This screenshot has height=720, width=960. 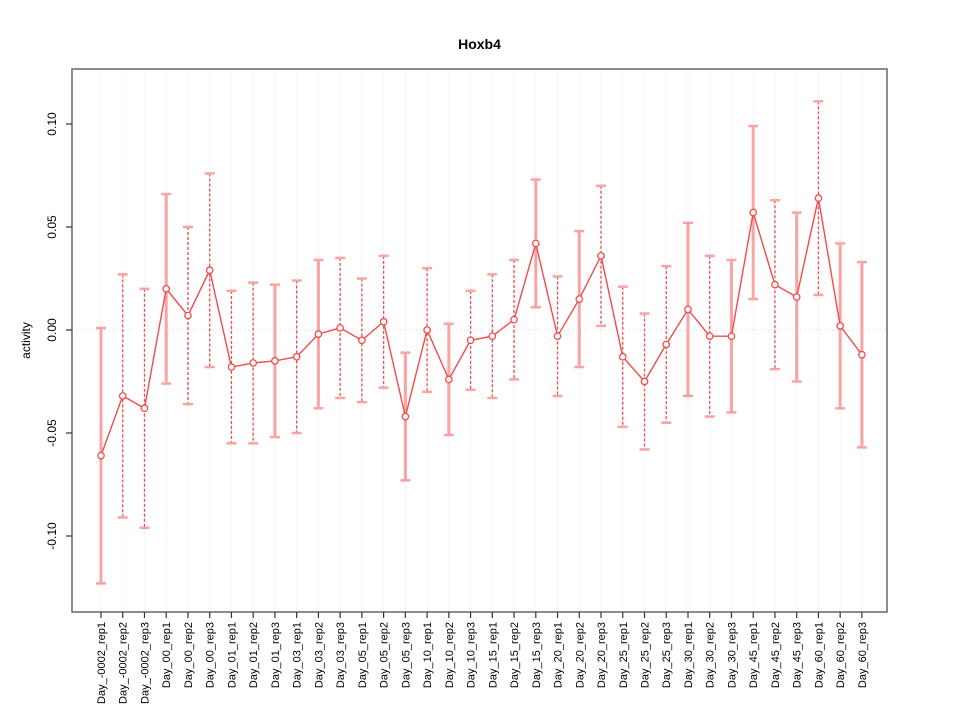 What do you see at coordinates (52, 433) in the screenshot?
I see `y-tick-label: -0.05` at bounding box center [52, 433].